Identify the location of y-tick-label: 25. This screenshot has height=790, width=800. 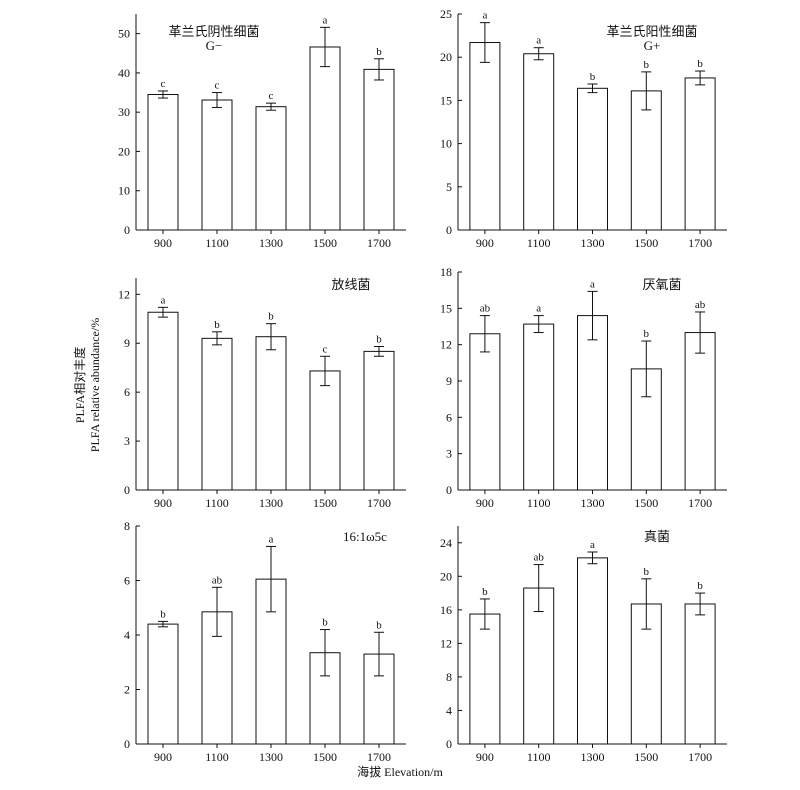
(446, 14).